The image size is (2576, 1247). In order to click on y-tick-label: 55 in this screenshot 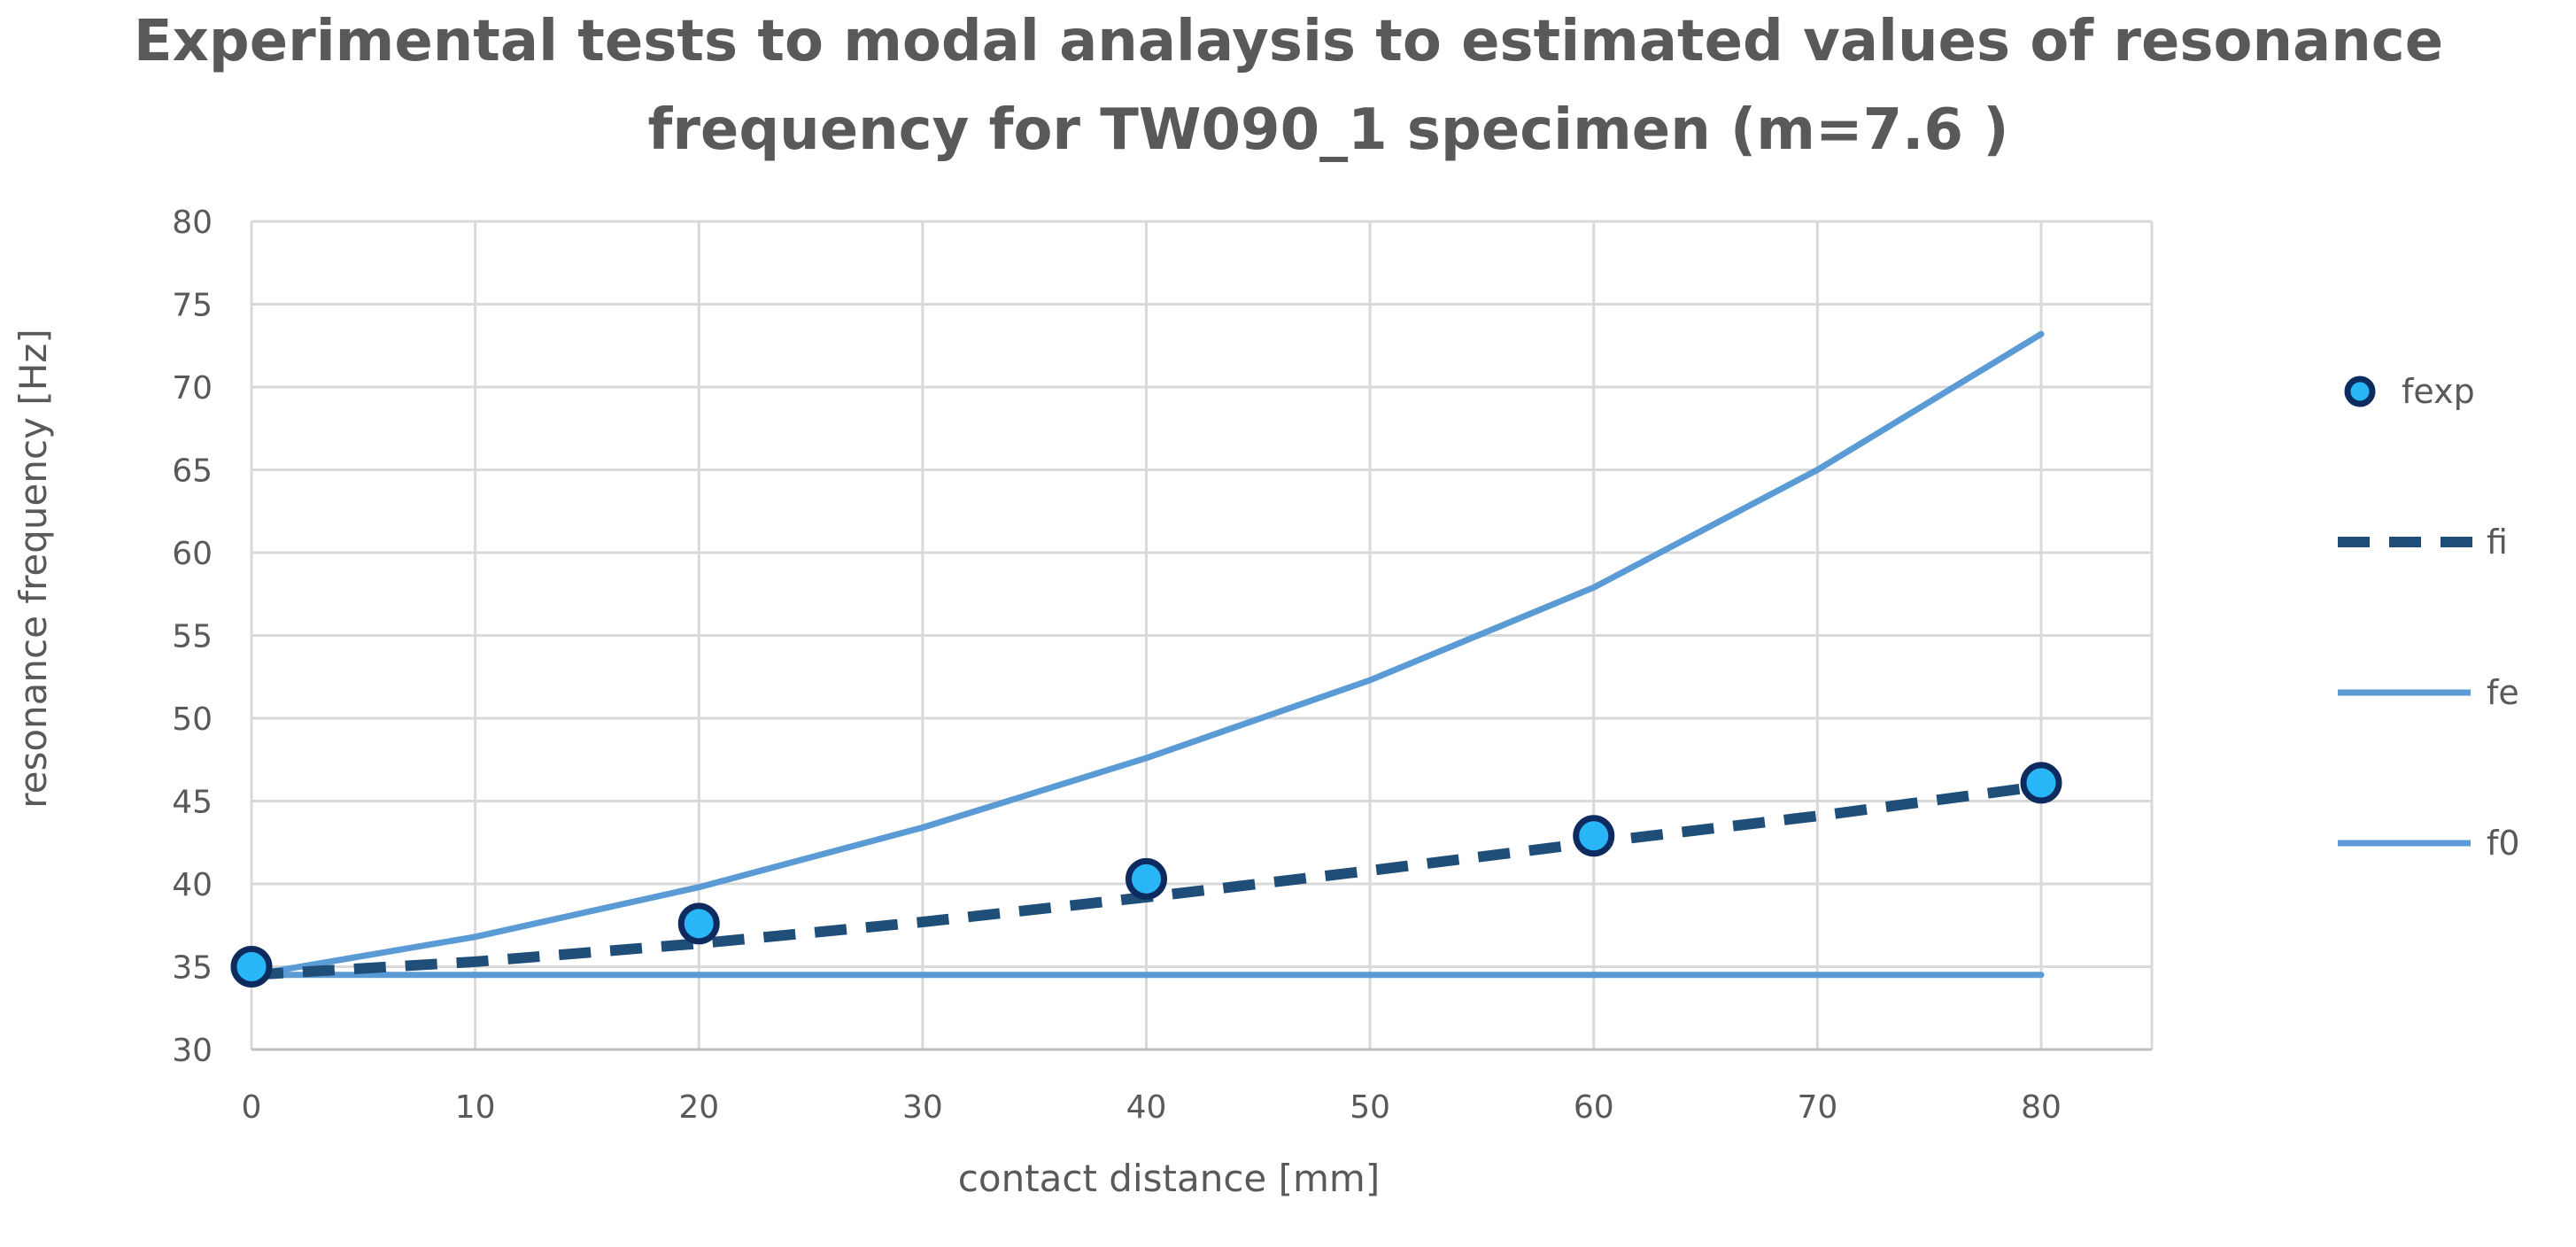, I will do `click(192, 637)`.